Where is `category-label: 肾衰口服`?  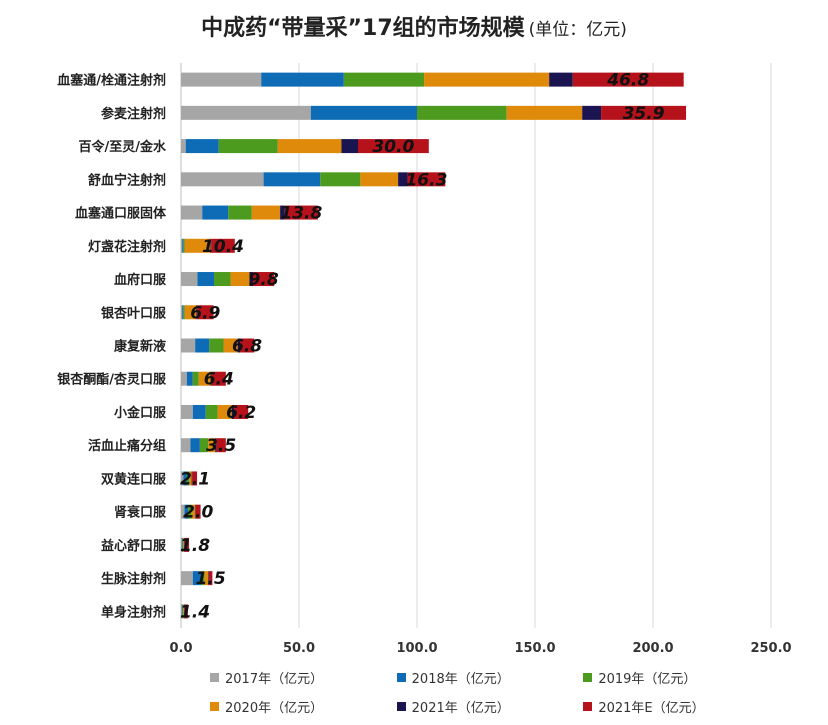 category-label: 肾衰口服 is located at coordinates (140, 513).